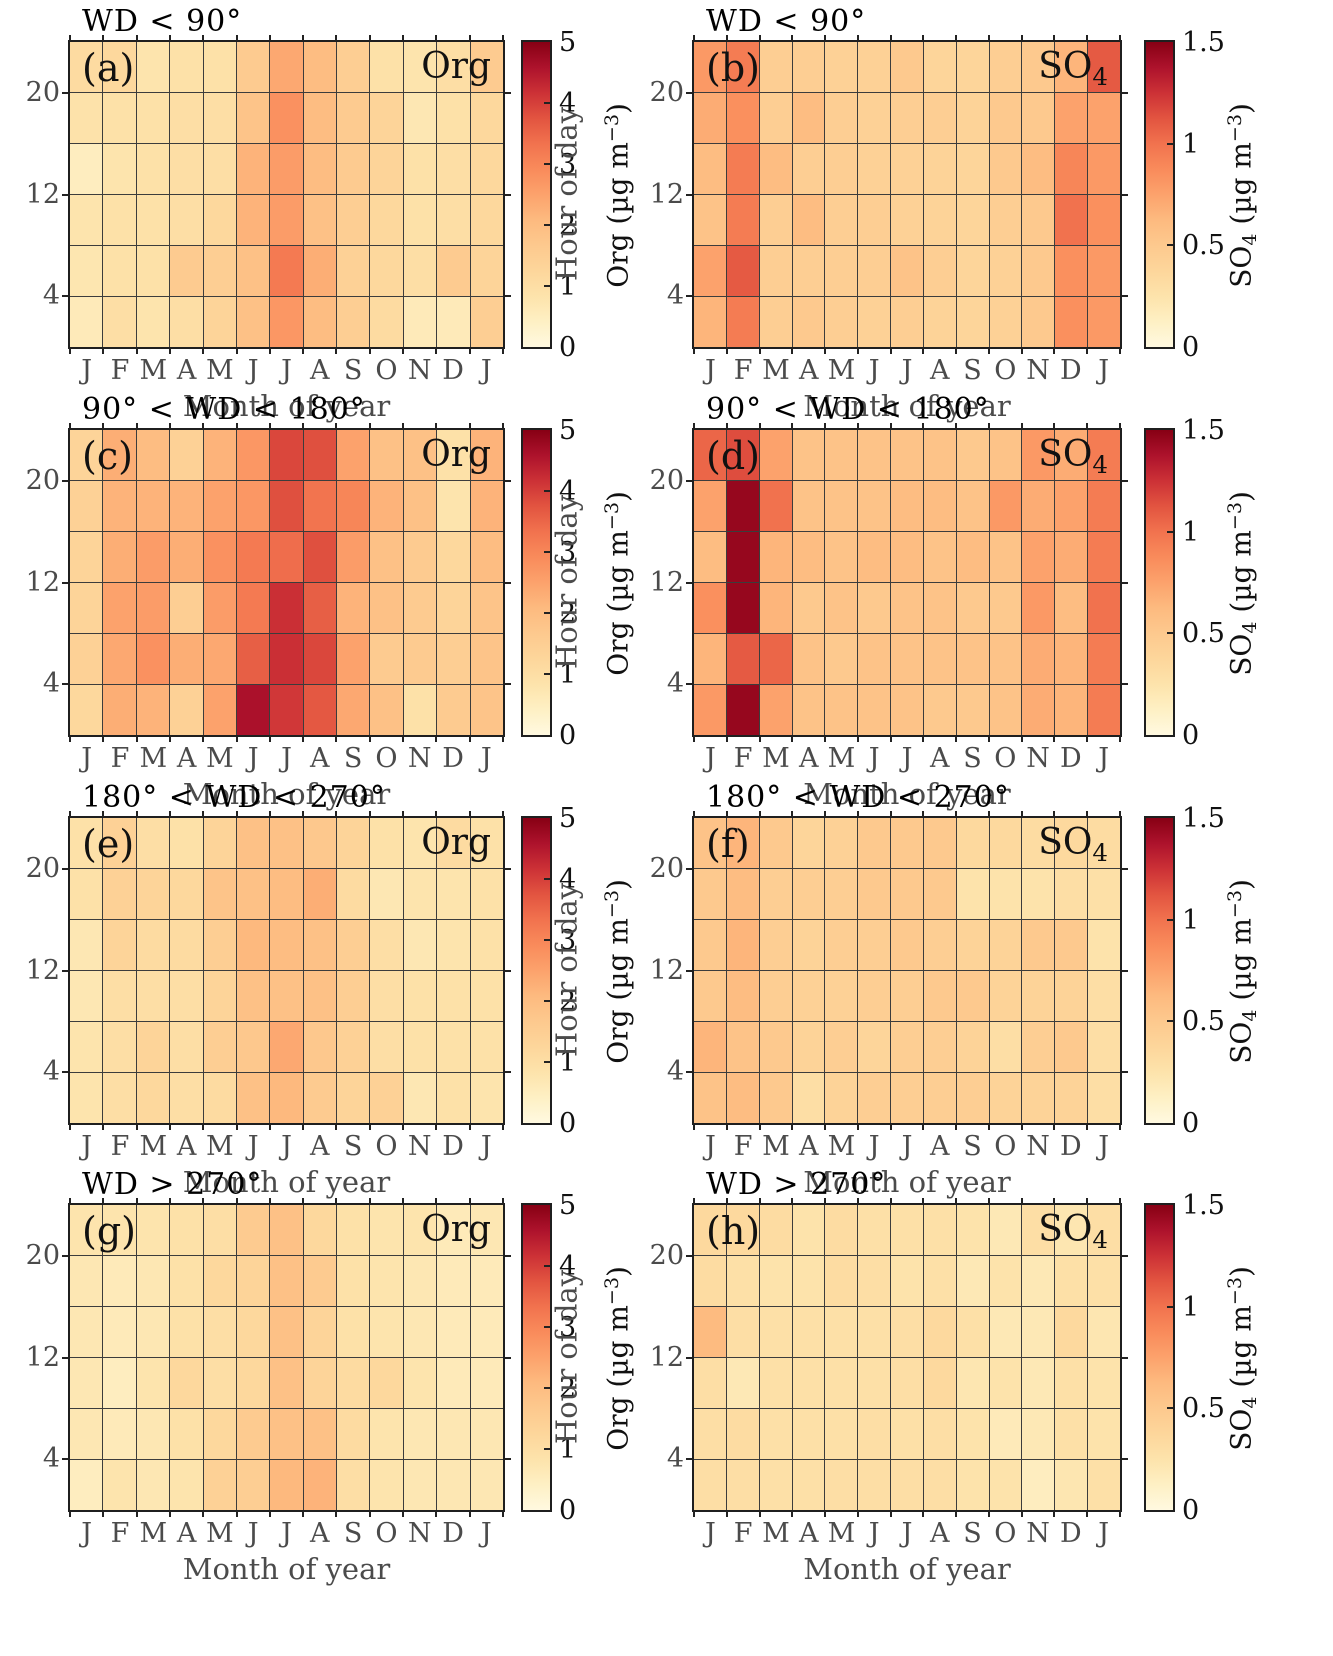 The image size is (1333, 1656). What do you see at coordinates (286, 794) in the screenshot?
I see `x-axis-label: Month of year` at bounding box center [286, 794].